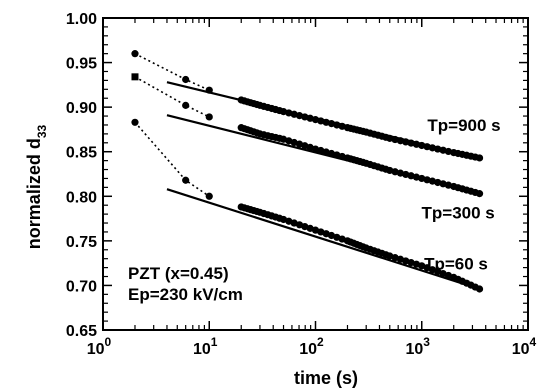 The image size is (556, 389). Describe the element at coordinates (178, 273) in the screenshot. I see `annotation-material: PZT (x=0.45)` at that location.